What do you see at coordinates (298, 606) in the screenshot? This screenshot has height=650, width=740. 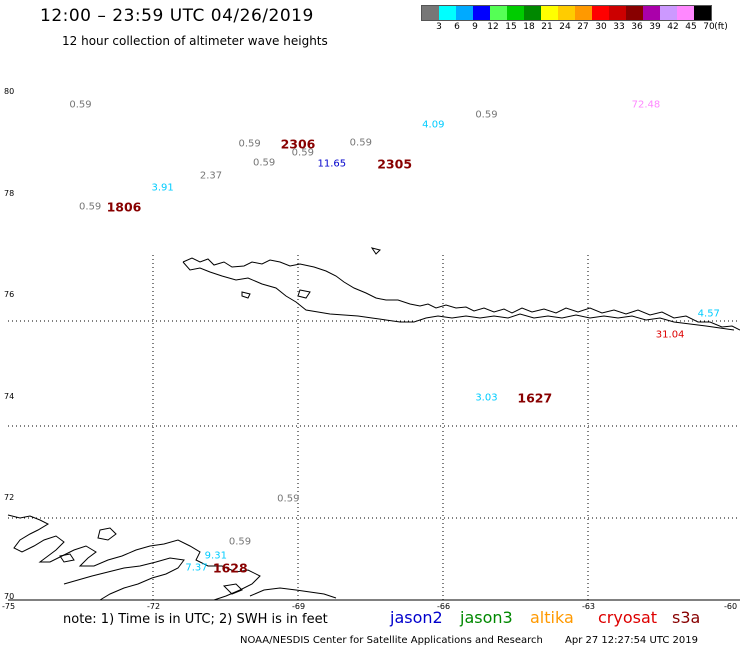 I see `longitude-label: -69` at bounding box center [298, 606].